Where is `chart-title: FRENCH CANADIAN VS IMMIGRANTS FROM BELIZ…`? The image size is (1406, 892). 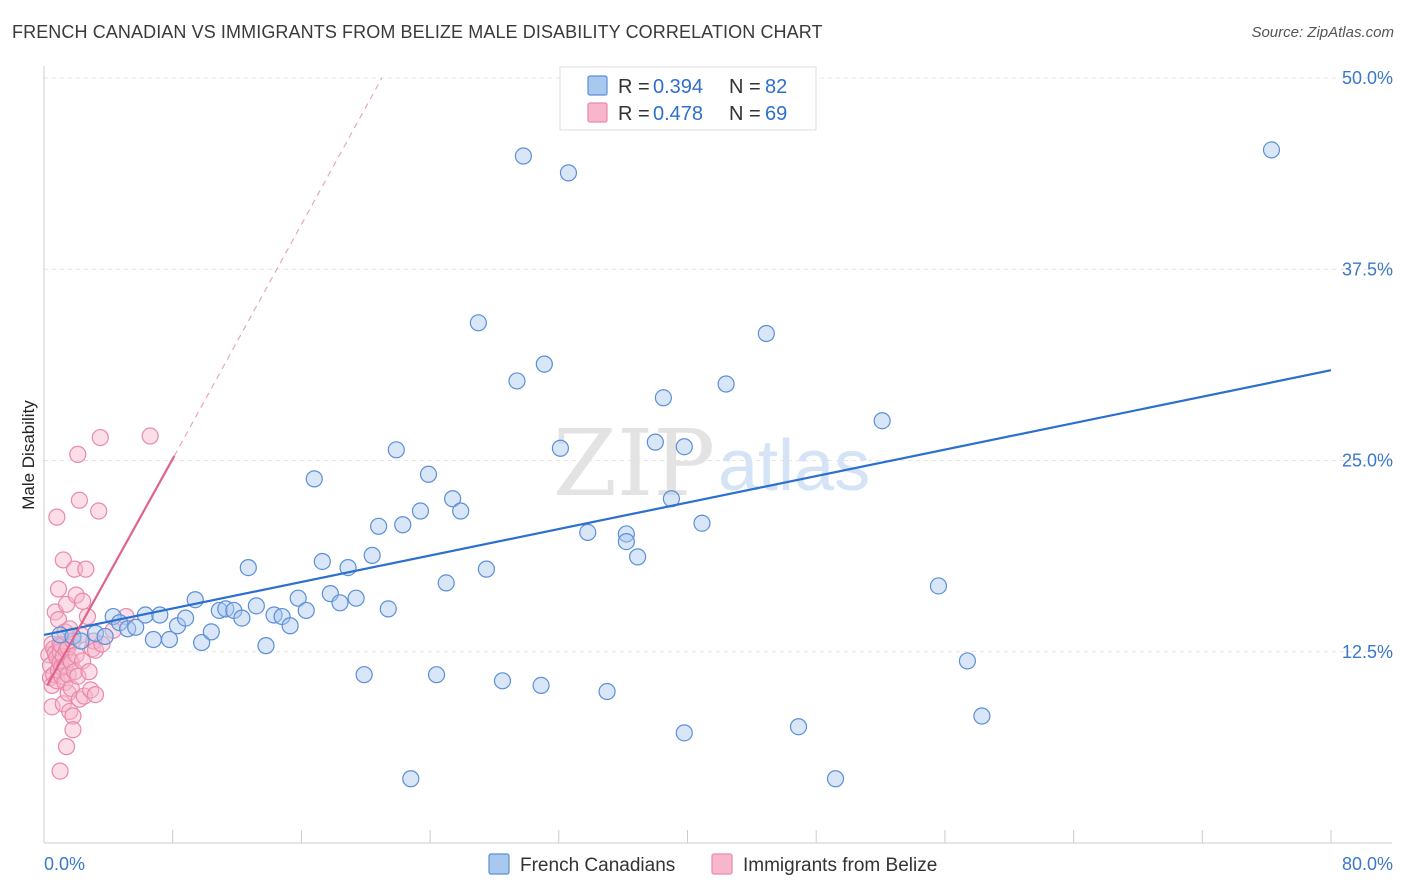
chart-title: FRENCH CANADIAN VS IMMIGRANTS FROM BELIZ… is located at coordinates (417, 32).